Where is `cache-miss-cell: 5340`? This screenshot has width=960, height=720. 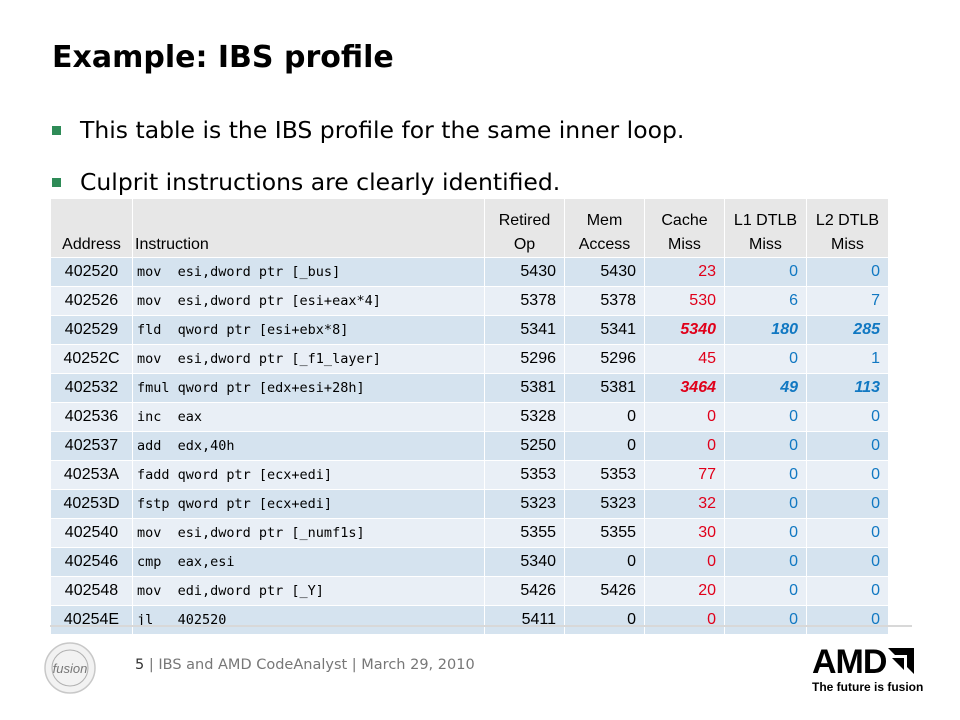 cache-miss-cell: 5340 is located at coordinates (684, 330).